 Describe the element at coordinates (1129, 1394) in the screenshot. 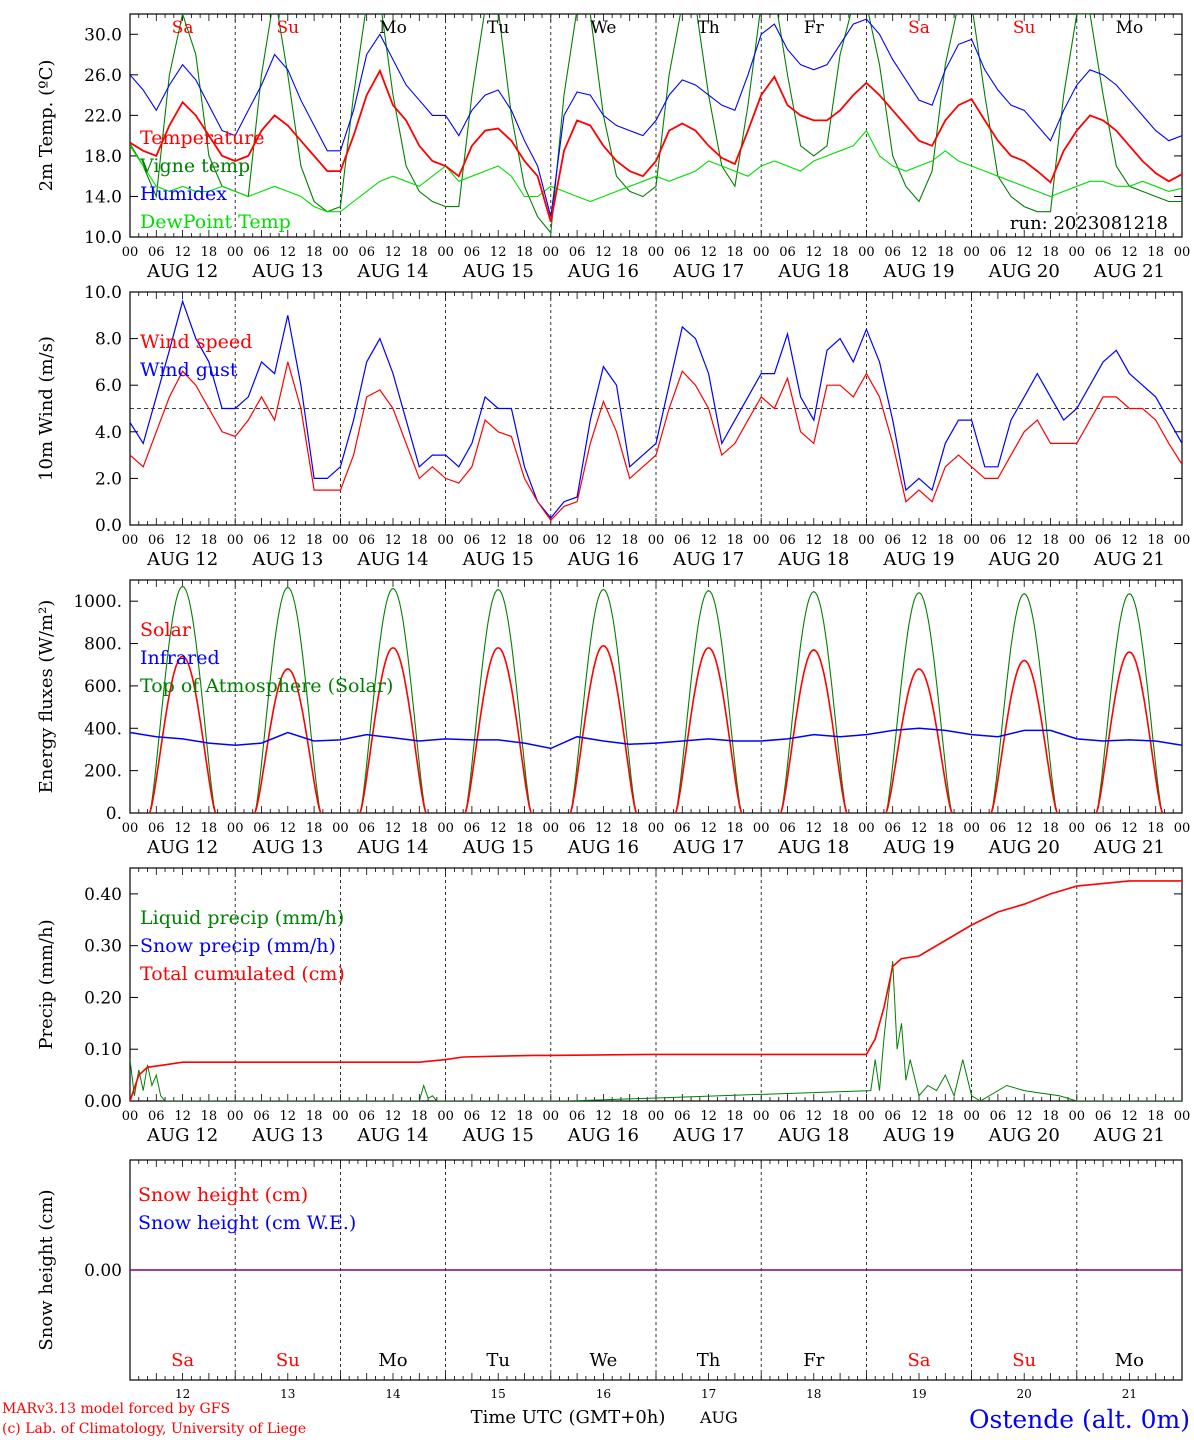

I see `day-number-label: 21` at that location.